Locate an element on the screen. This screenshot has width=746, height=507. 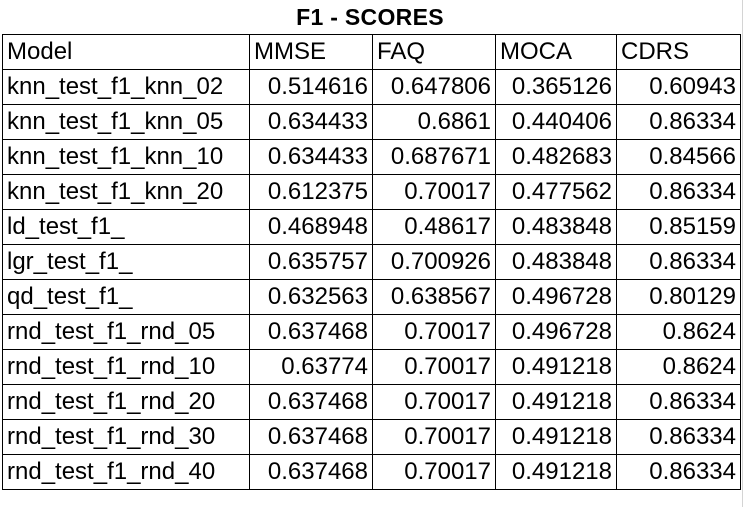
cell-faq: 0.700926 is located at coordinates (434, 262).